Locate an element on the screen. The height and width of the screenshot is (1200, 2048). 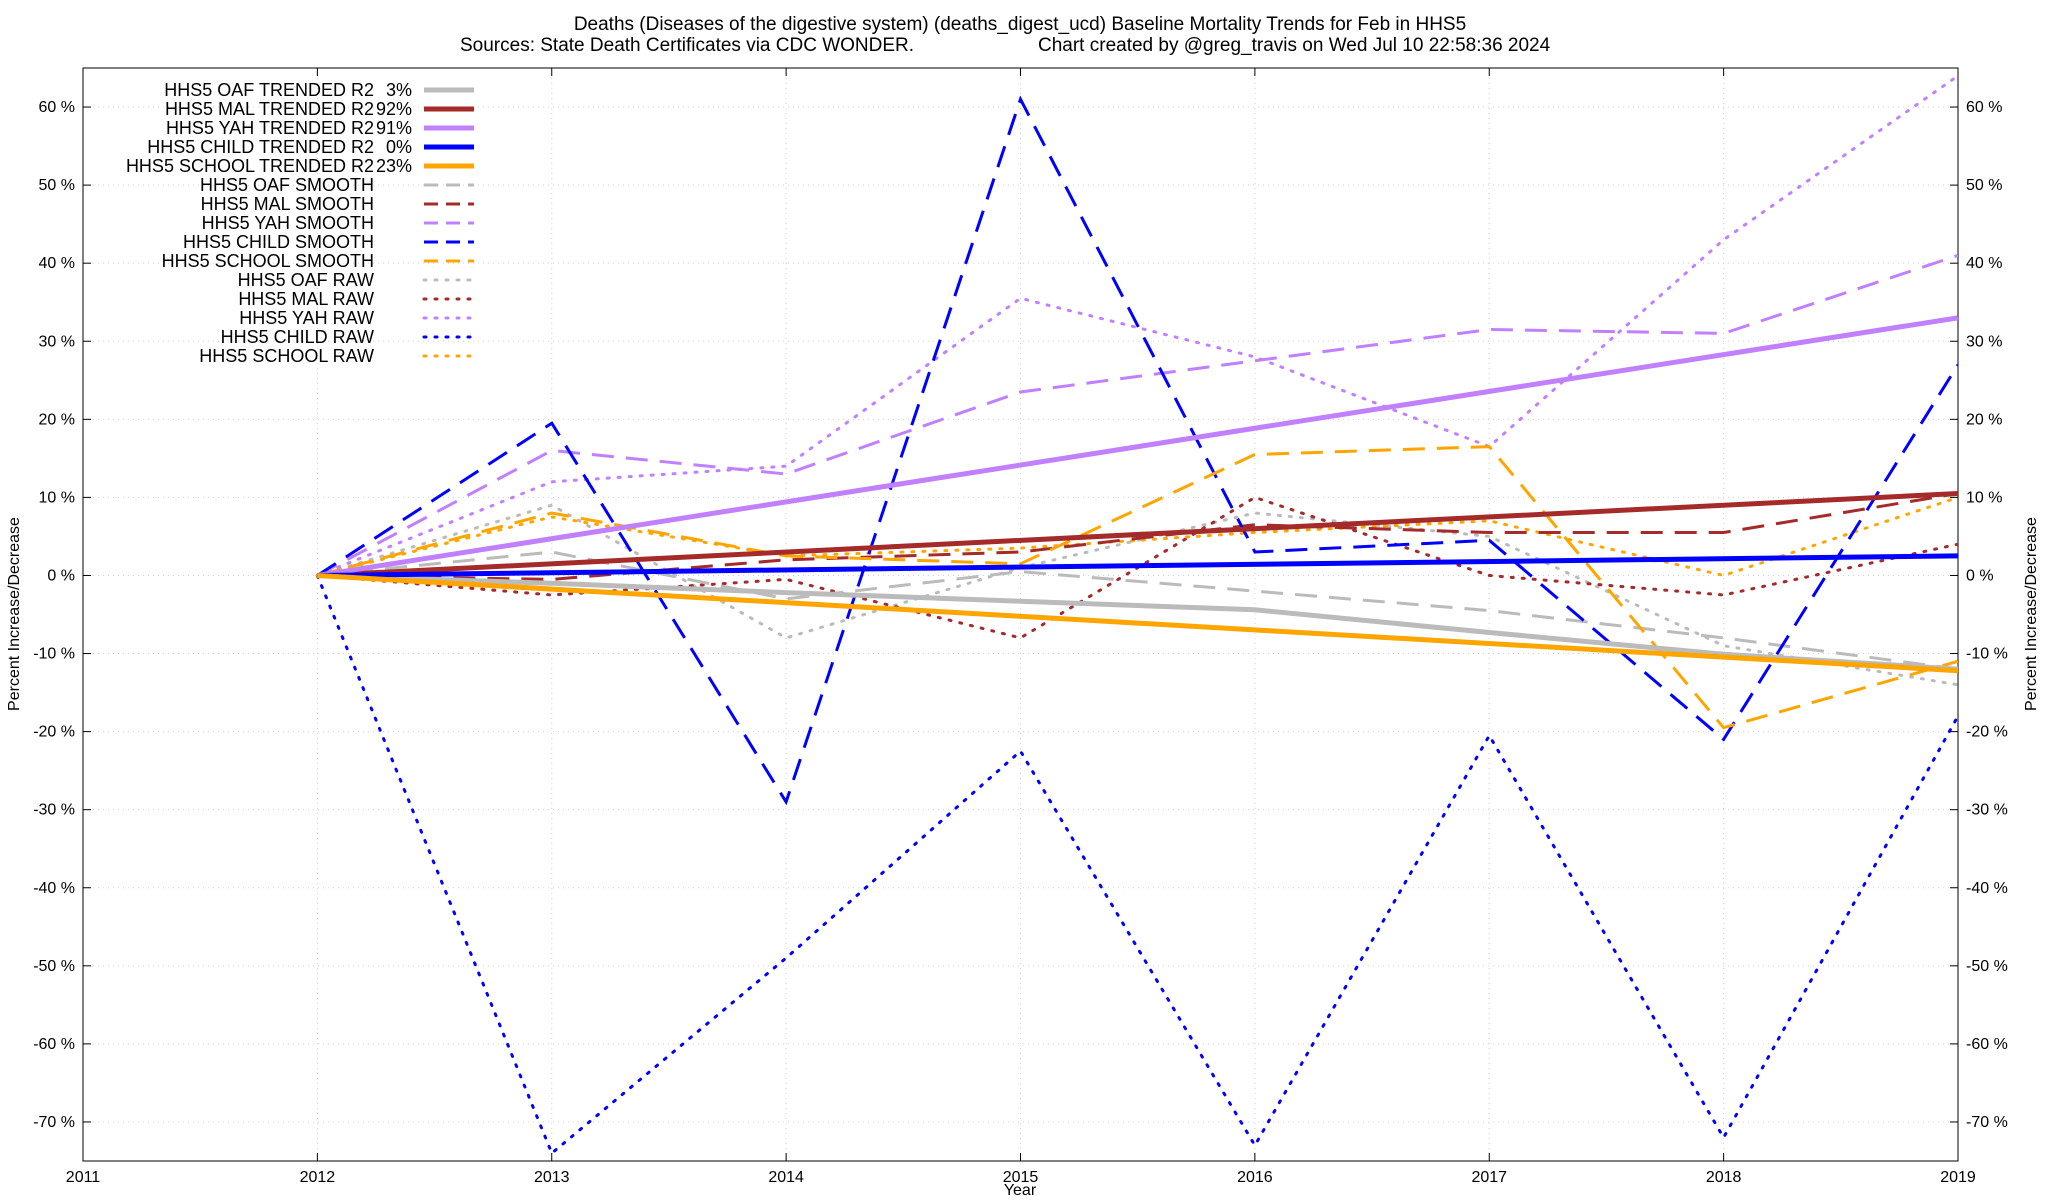
y-tick-label: -60 % is located at coordinates (54, 1044).